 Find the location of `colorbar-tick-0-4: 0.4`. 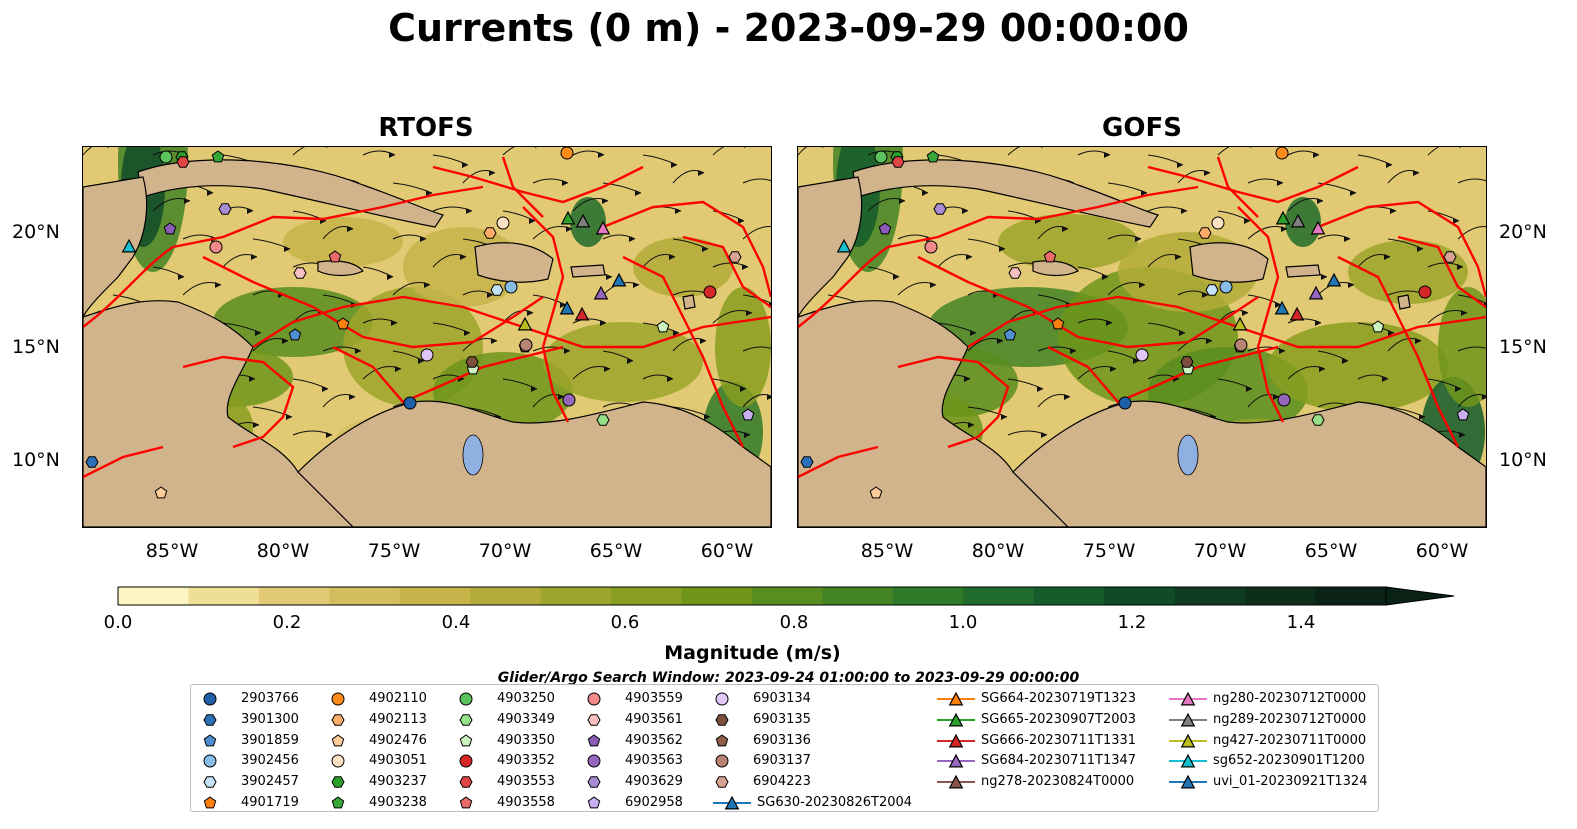

colorbar-tick-0-4: 0.4 is located at coordinates (456, 622).